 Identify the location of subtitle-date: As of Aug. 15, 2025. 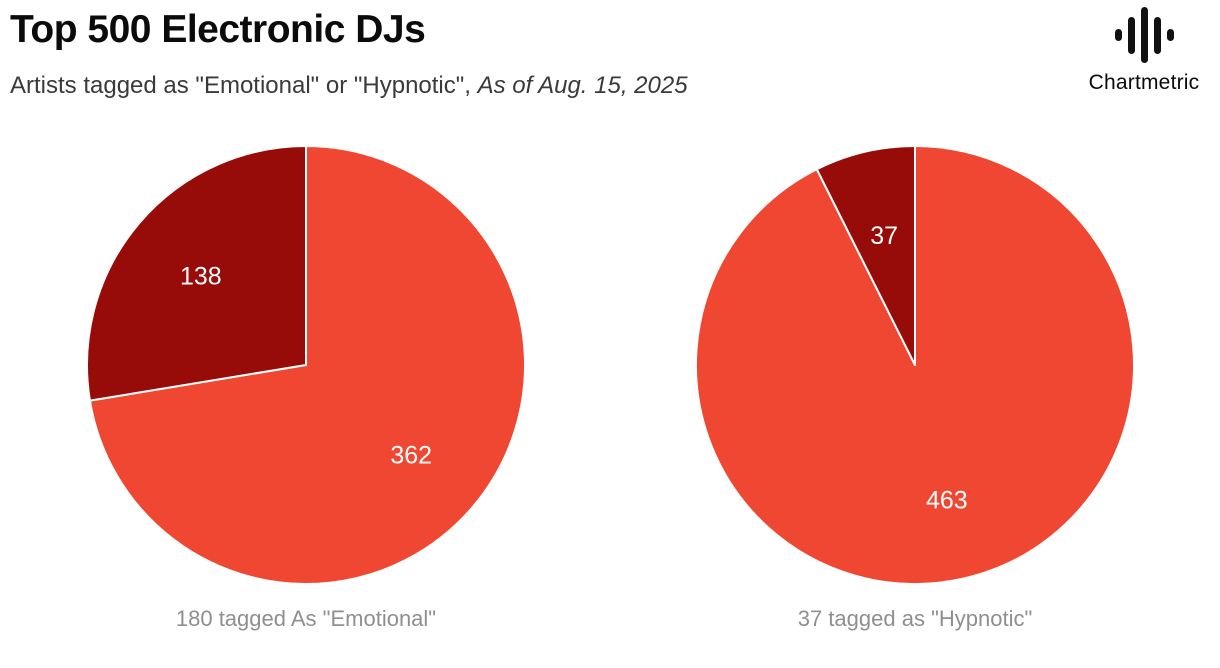
(582, 85).